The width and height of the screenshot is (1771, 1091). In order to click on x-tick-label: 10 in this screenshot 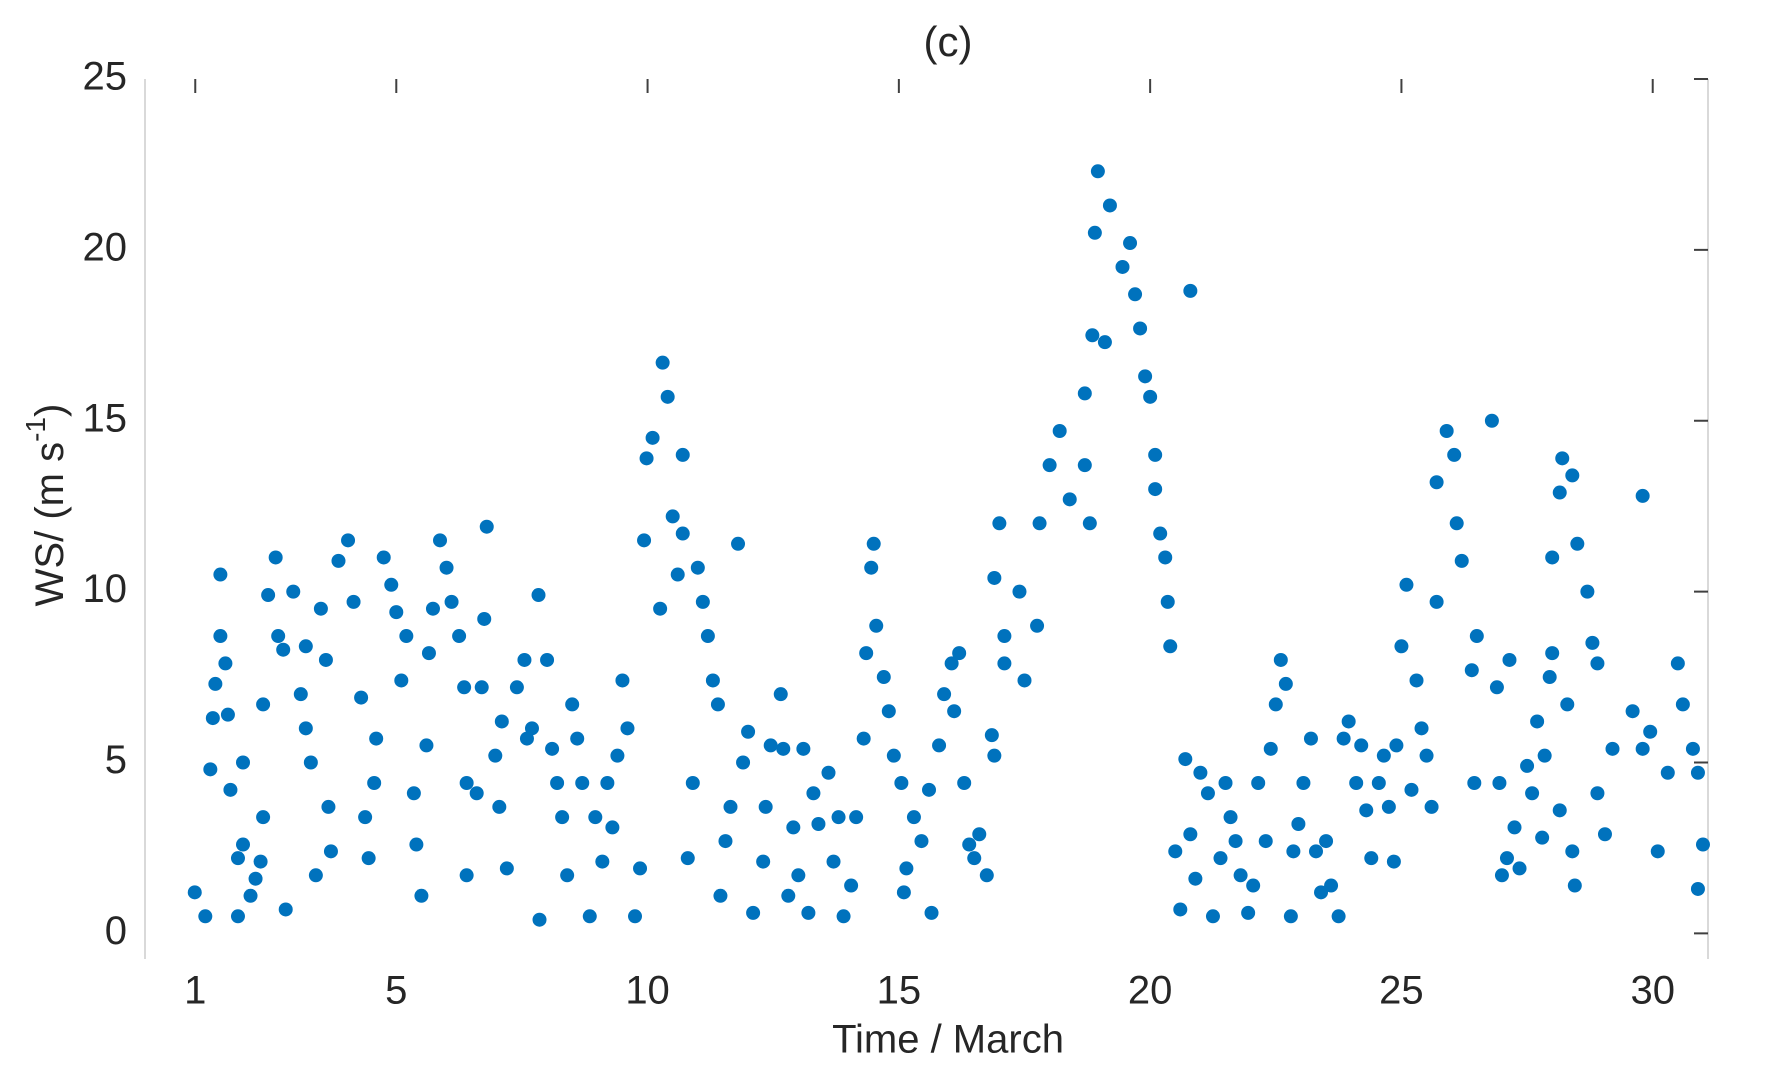, I will do `click(647, 991)`.